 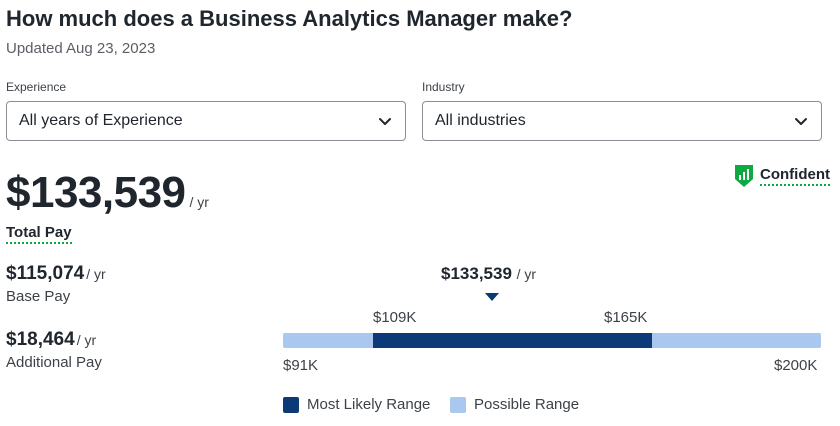 I want to click on possible-high-label: $200K, so click(x=796, y=365).